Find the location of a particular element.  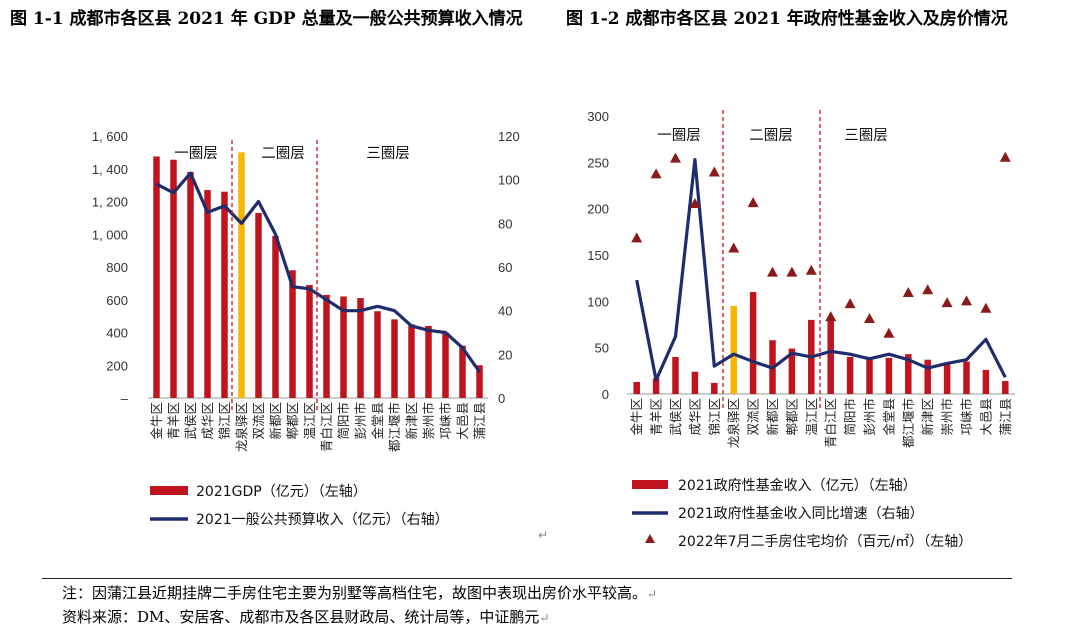

left-axis-tick: 200 is located at coordinates (117, 365).